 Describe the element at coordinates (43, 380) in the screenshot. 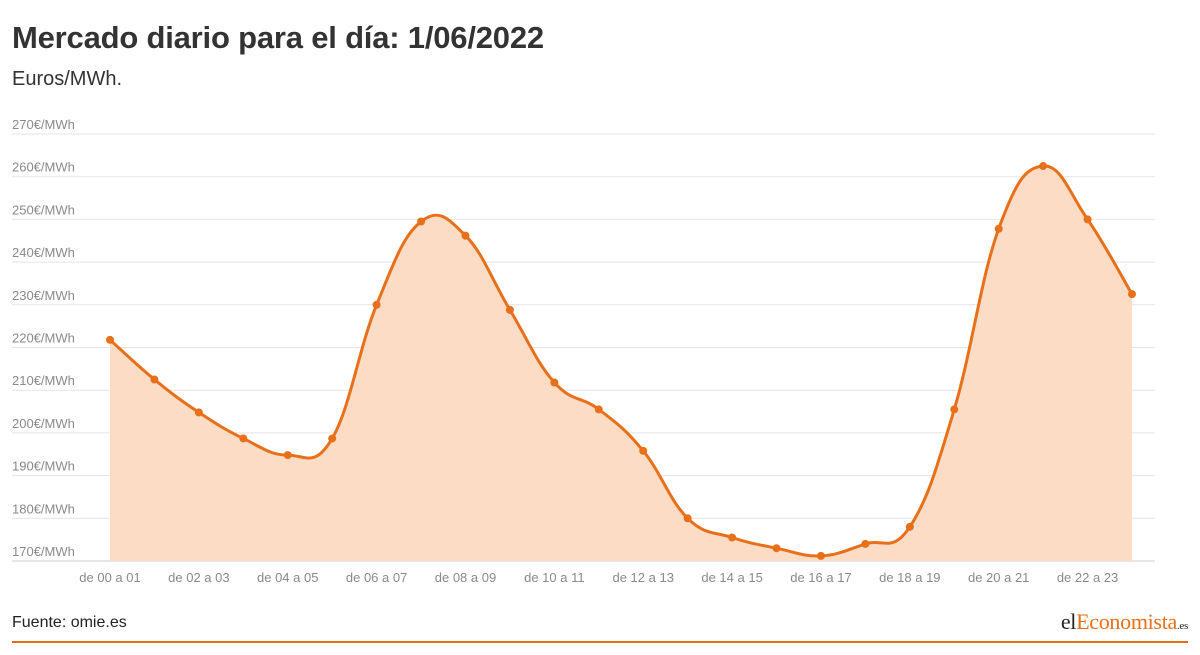

I see `y-tick-label: 210€/MWh` at that location.